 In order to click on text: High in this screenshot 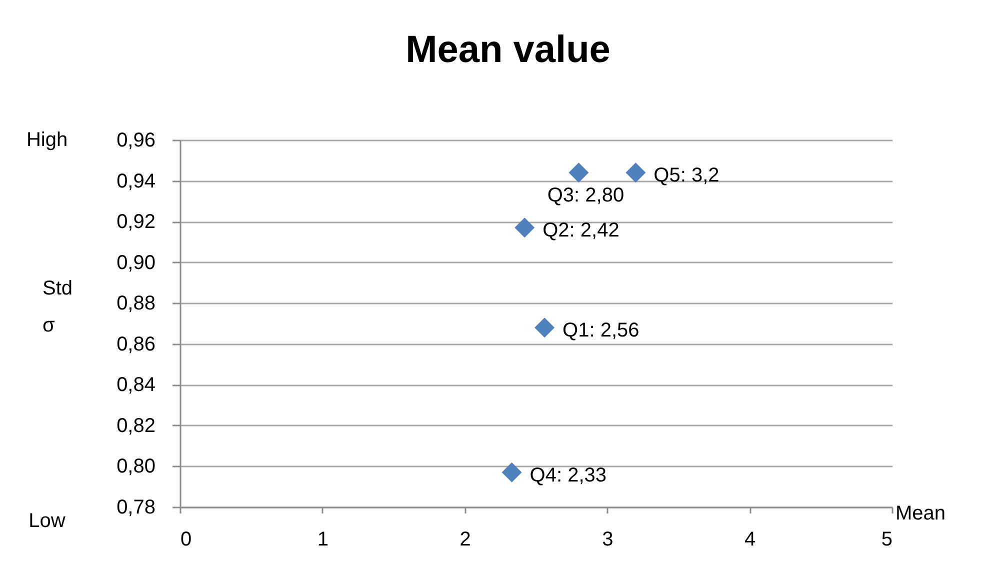, I will do `click(47, 140)`.